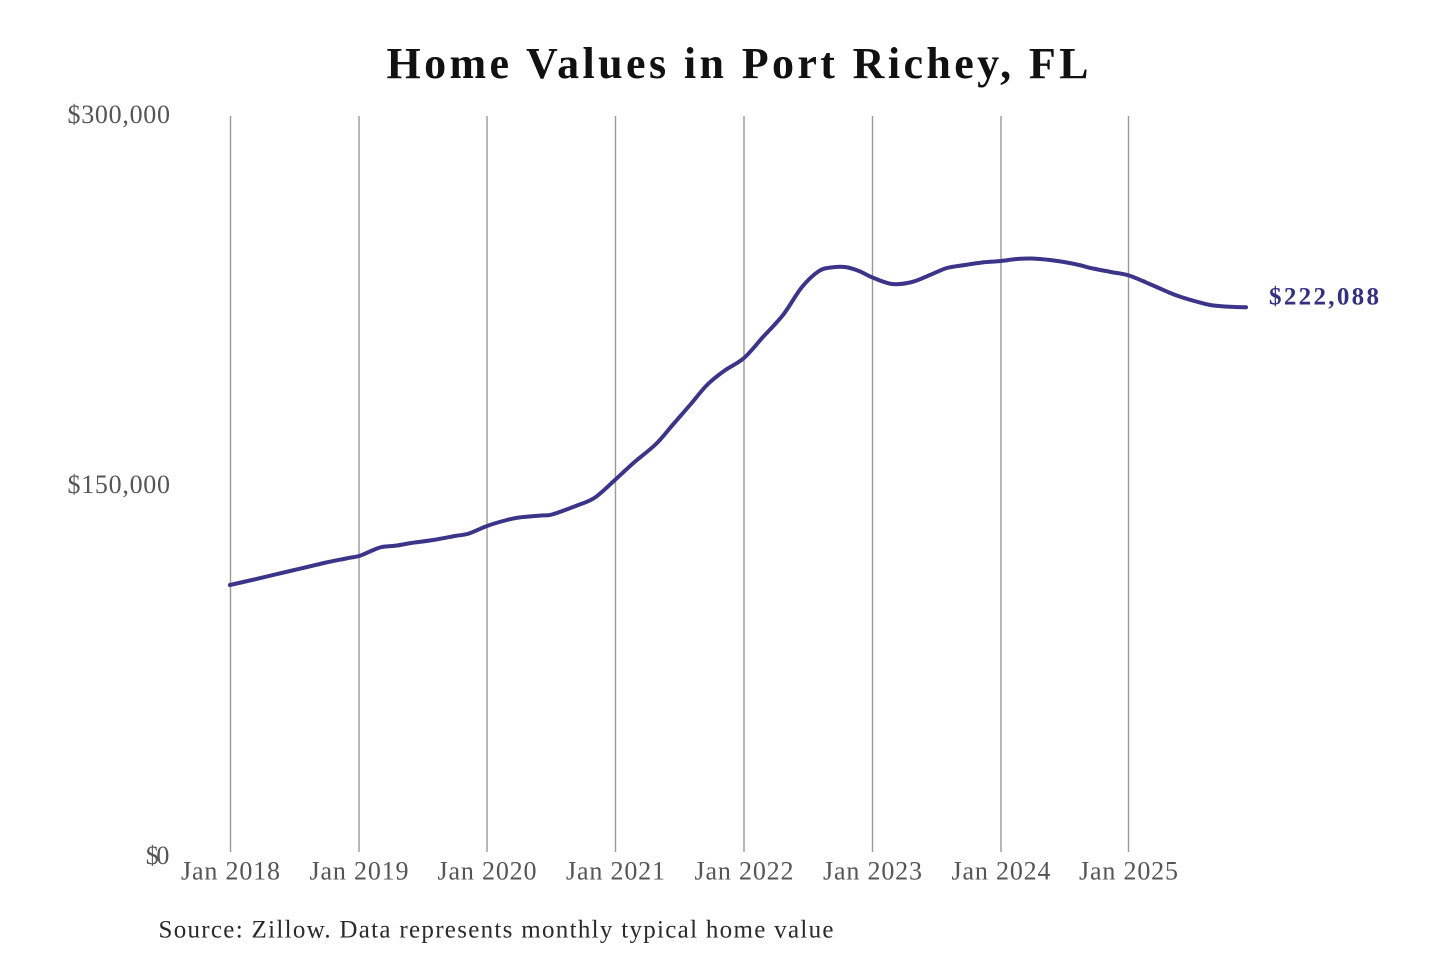 Image resolution: width=1440 pixels, height=960 pixels. What do you see at coordinates (359, 871) in the screenshot?
I see `svg-text: Jan 2019` at bounding box center [359, 871].